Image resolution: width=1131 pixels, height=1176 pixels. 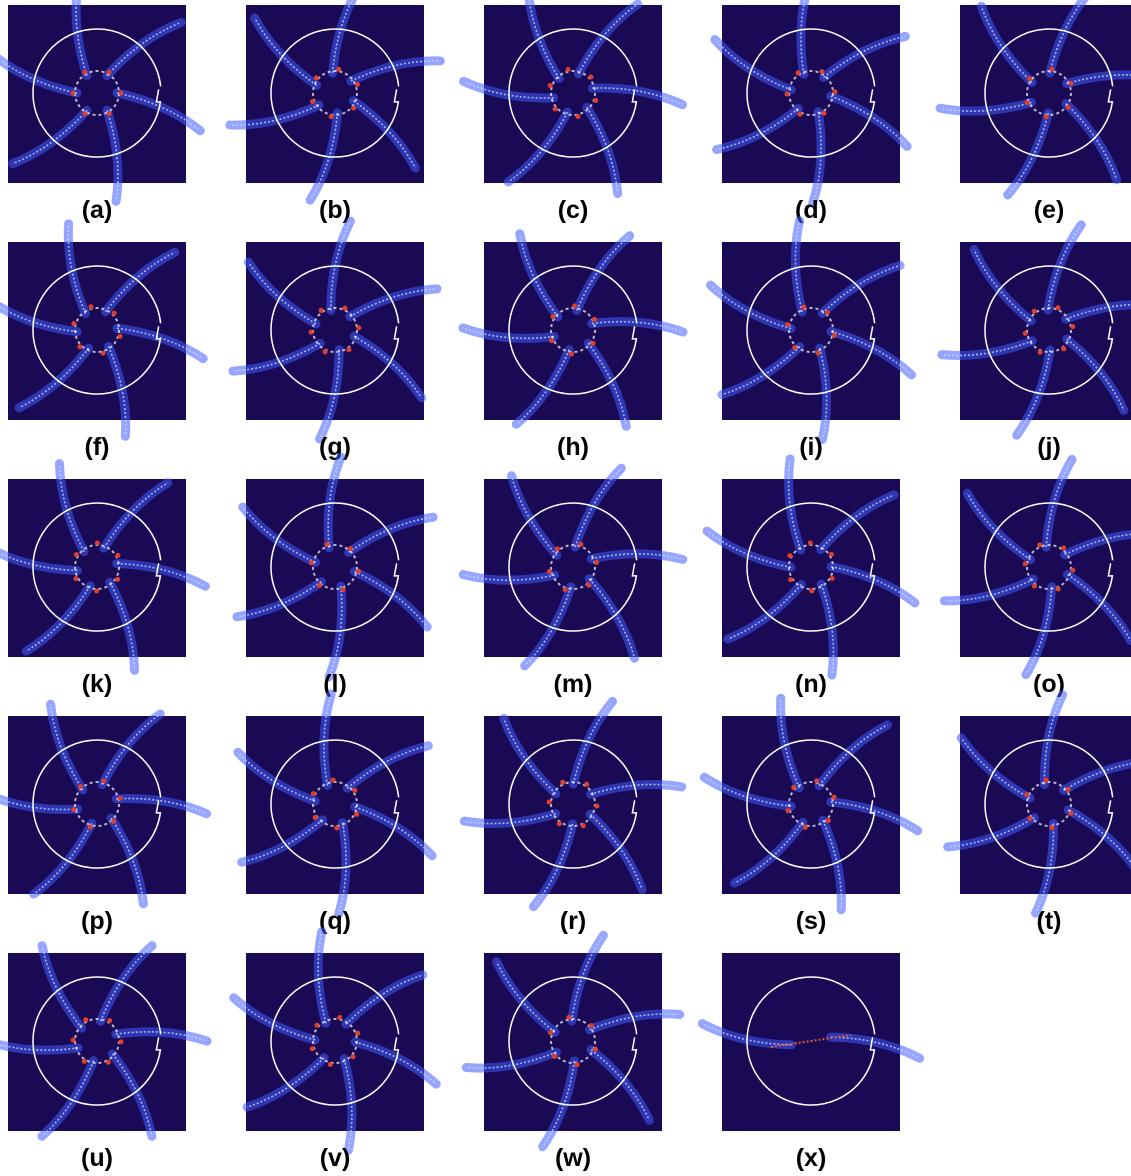 I want to click on panel-label: (j), so click(x=1049, y=447).